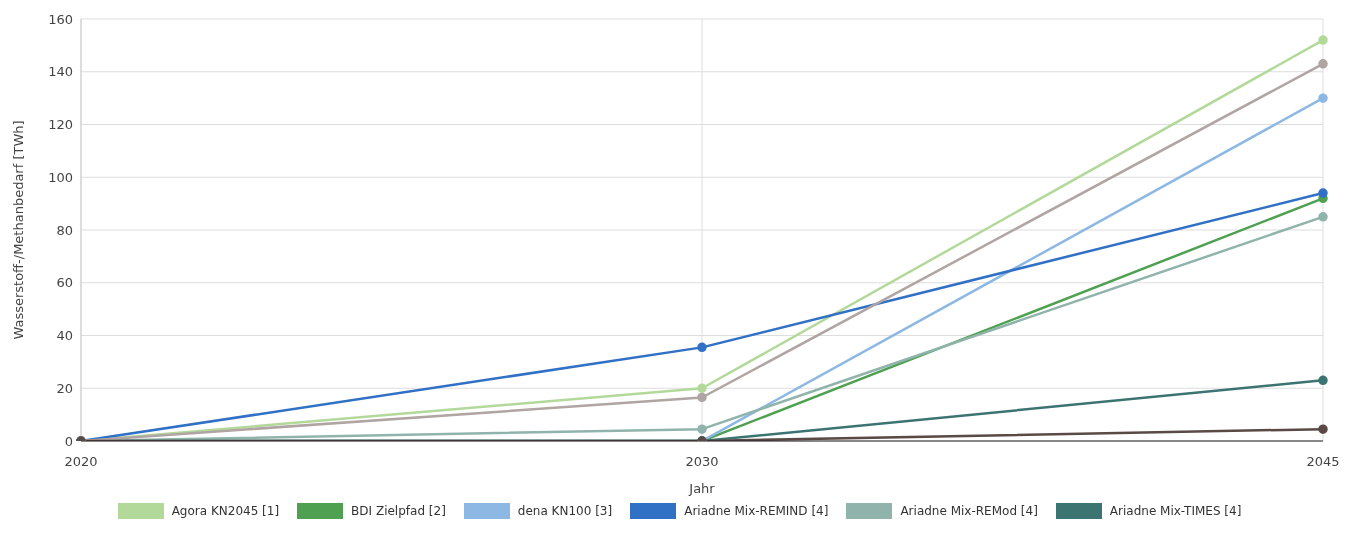 The height and width of the screenshot is (551, 1359). Describe the element at coordinates (565, 511) in the screenshot. I see `legend-label: dena KN100 [3]` at that location.